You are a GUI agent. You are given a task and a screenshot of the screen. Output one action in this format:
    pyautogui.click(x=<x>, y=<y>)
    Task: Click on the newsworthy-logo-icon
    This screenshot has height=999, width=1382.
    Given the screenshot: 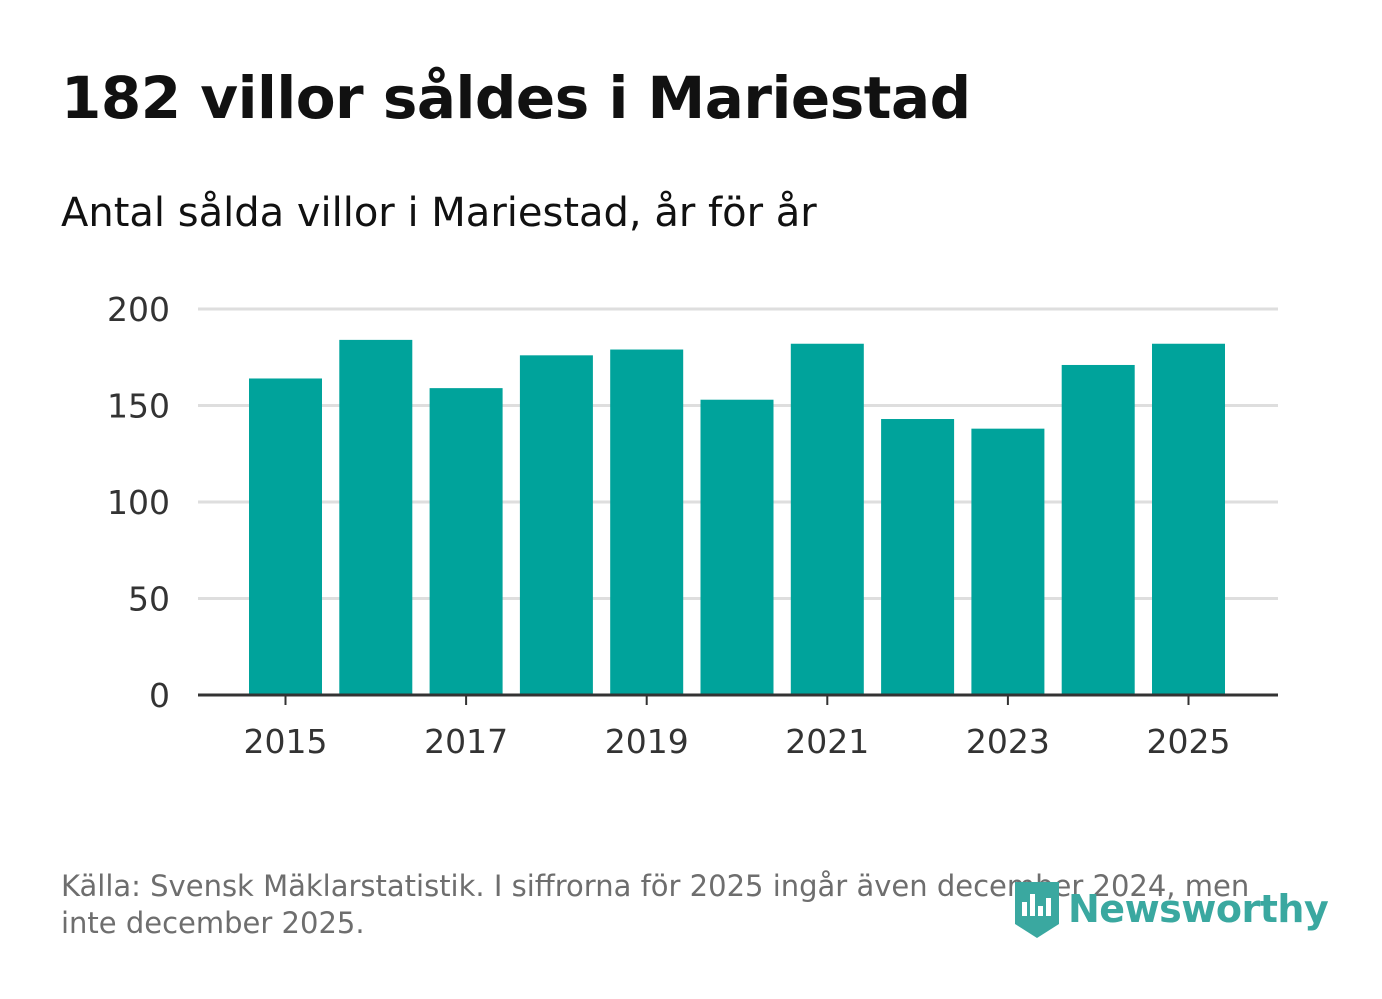 What is the action you would take?
    pyautogui.click(x=1037, y=910)
    